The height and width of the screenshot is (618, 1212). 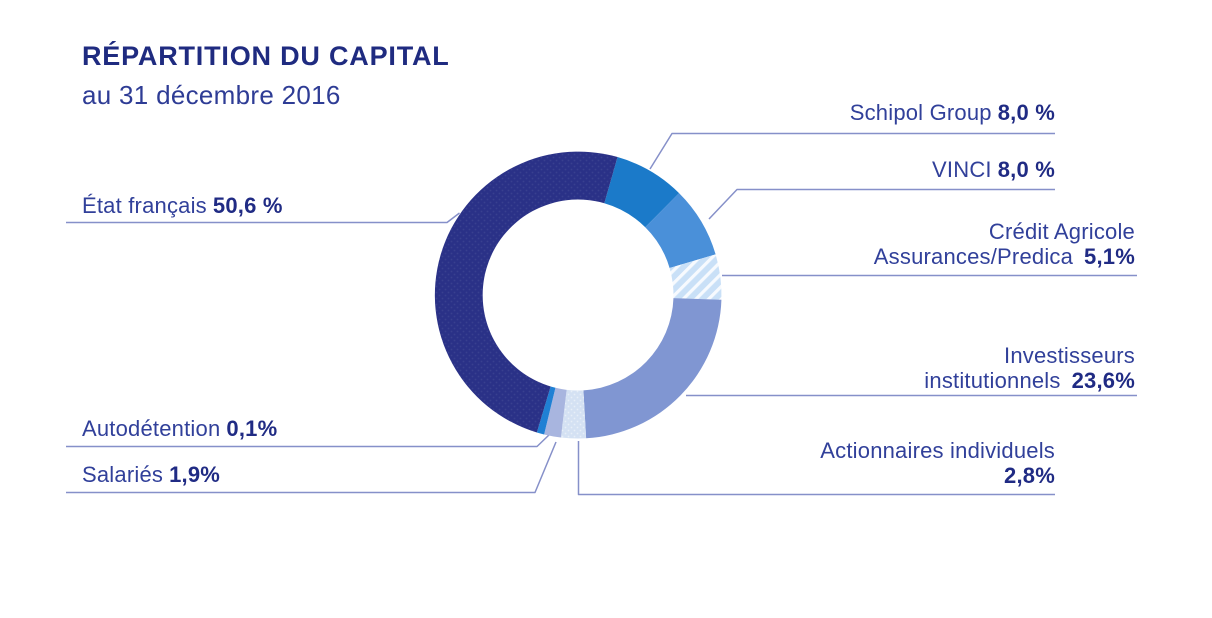 I want to click on label-investisseurs: Investisseurs institutionnels 23,6%, so click(x=1029, y=368).